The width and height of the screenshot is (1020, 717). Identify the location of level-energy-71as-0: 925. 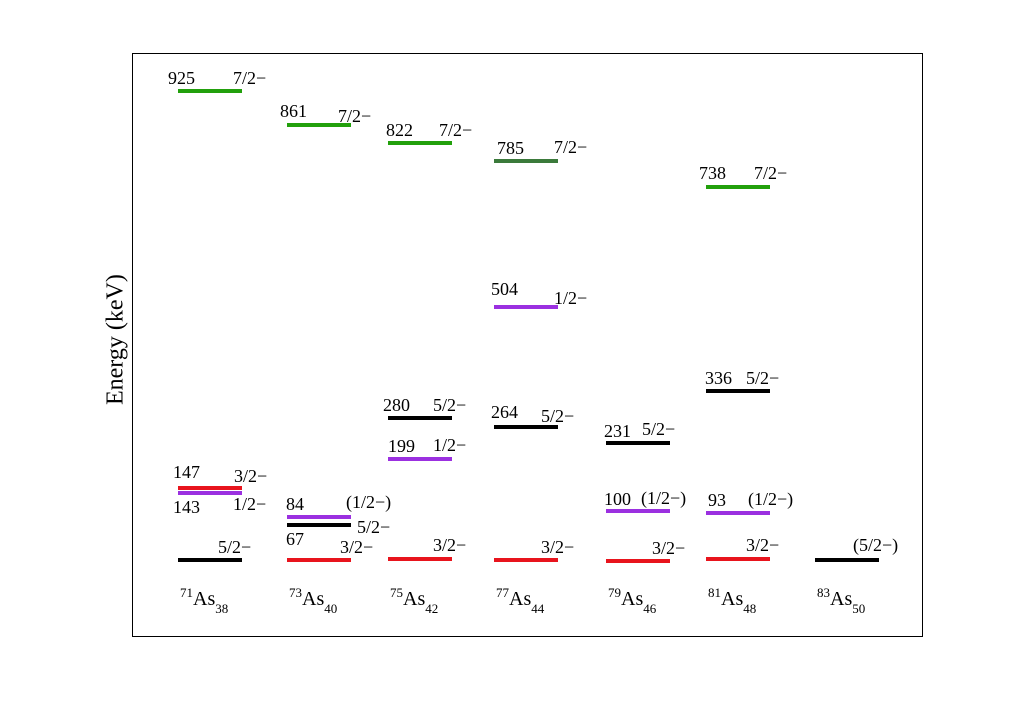
(181, 78).